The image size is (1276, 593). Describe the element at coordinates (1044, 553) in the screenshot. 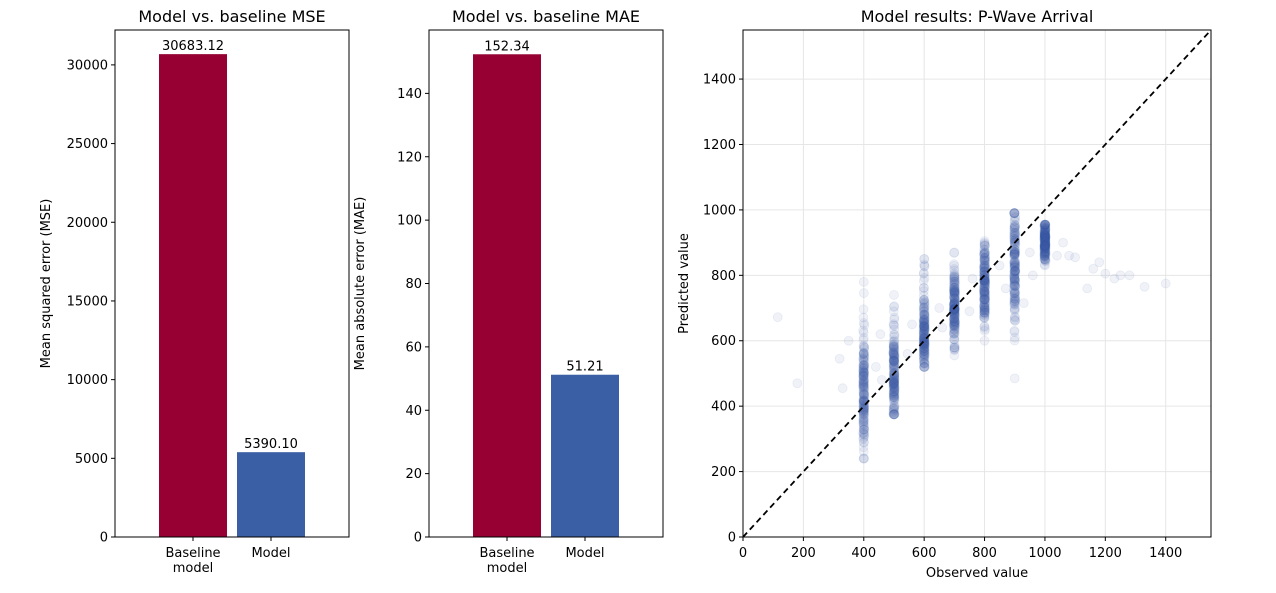

I see `x-tick-label: 1000` at that location.